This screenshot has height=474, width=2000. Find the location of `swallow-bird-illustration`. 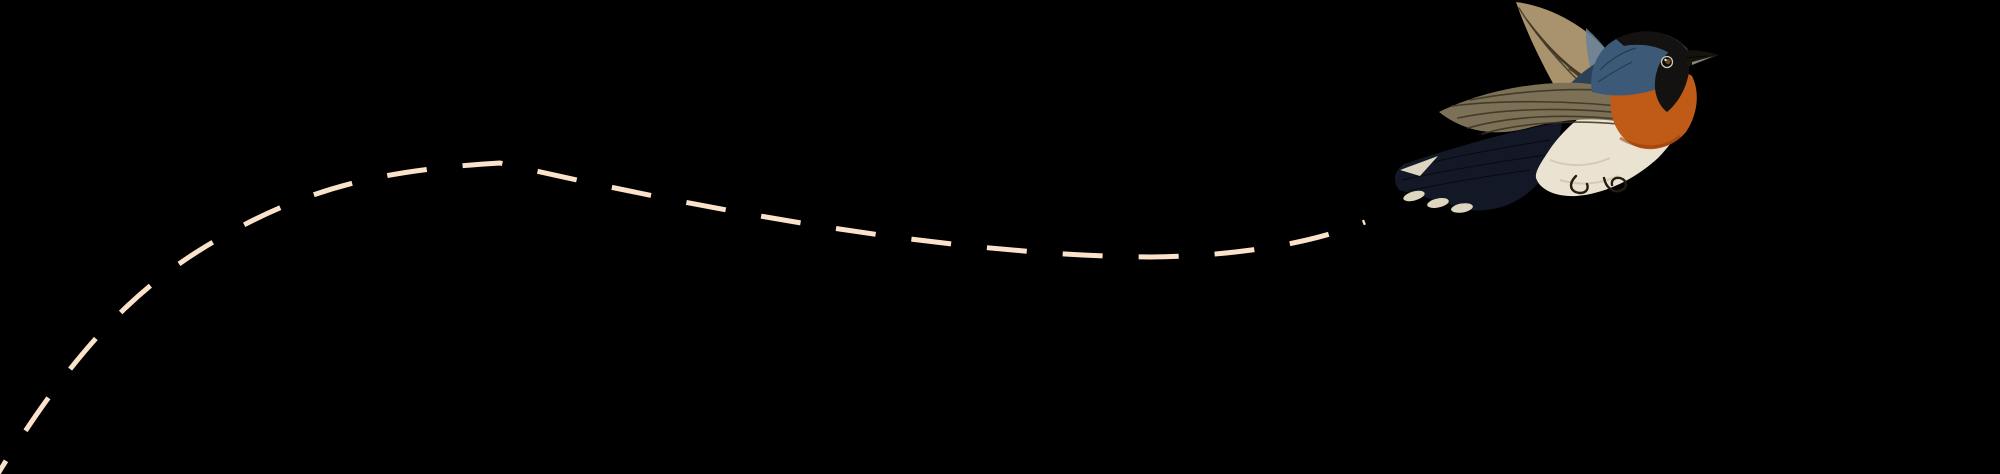

swallow-bird-illustration is located at coordinates (1556, 107).